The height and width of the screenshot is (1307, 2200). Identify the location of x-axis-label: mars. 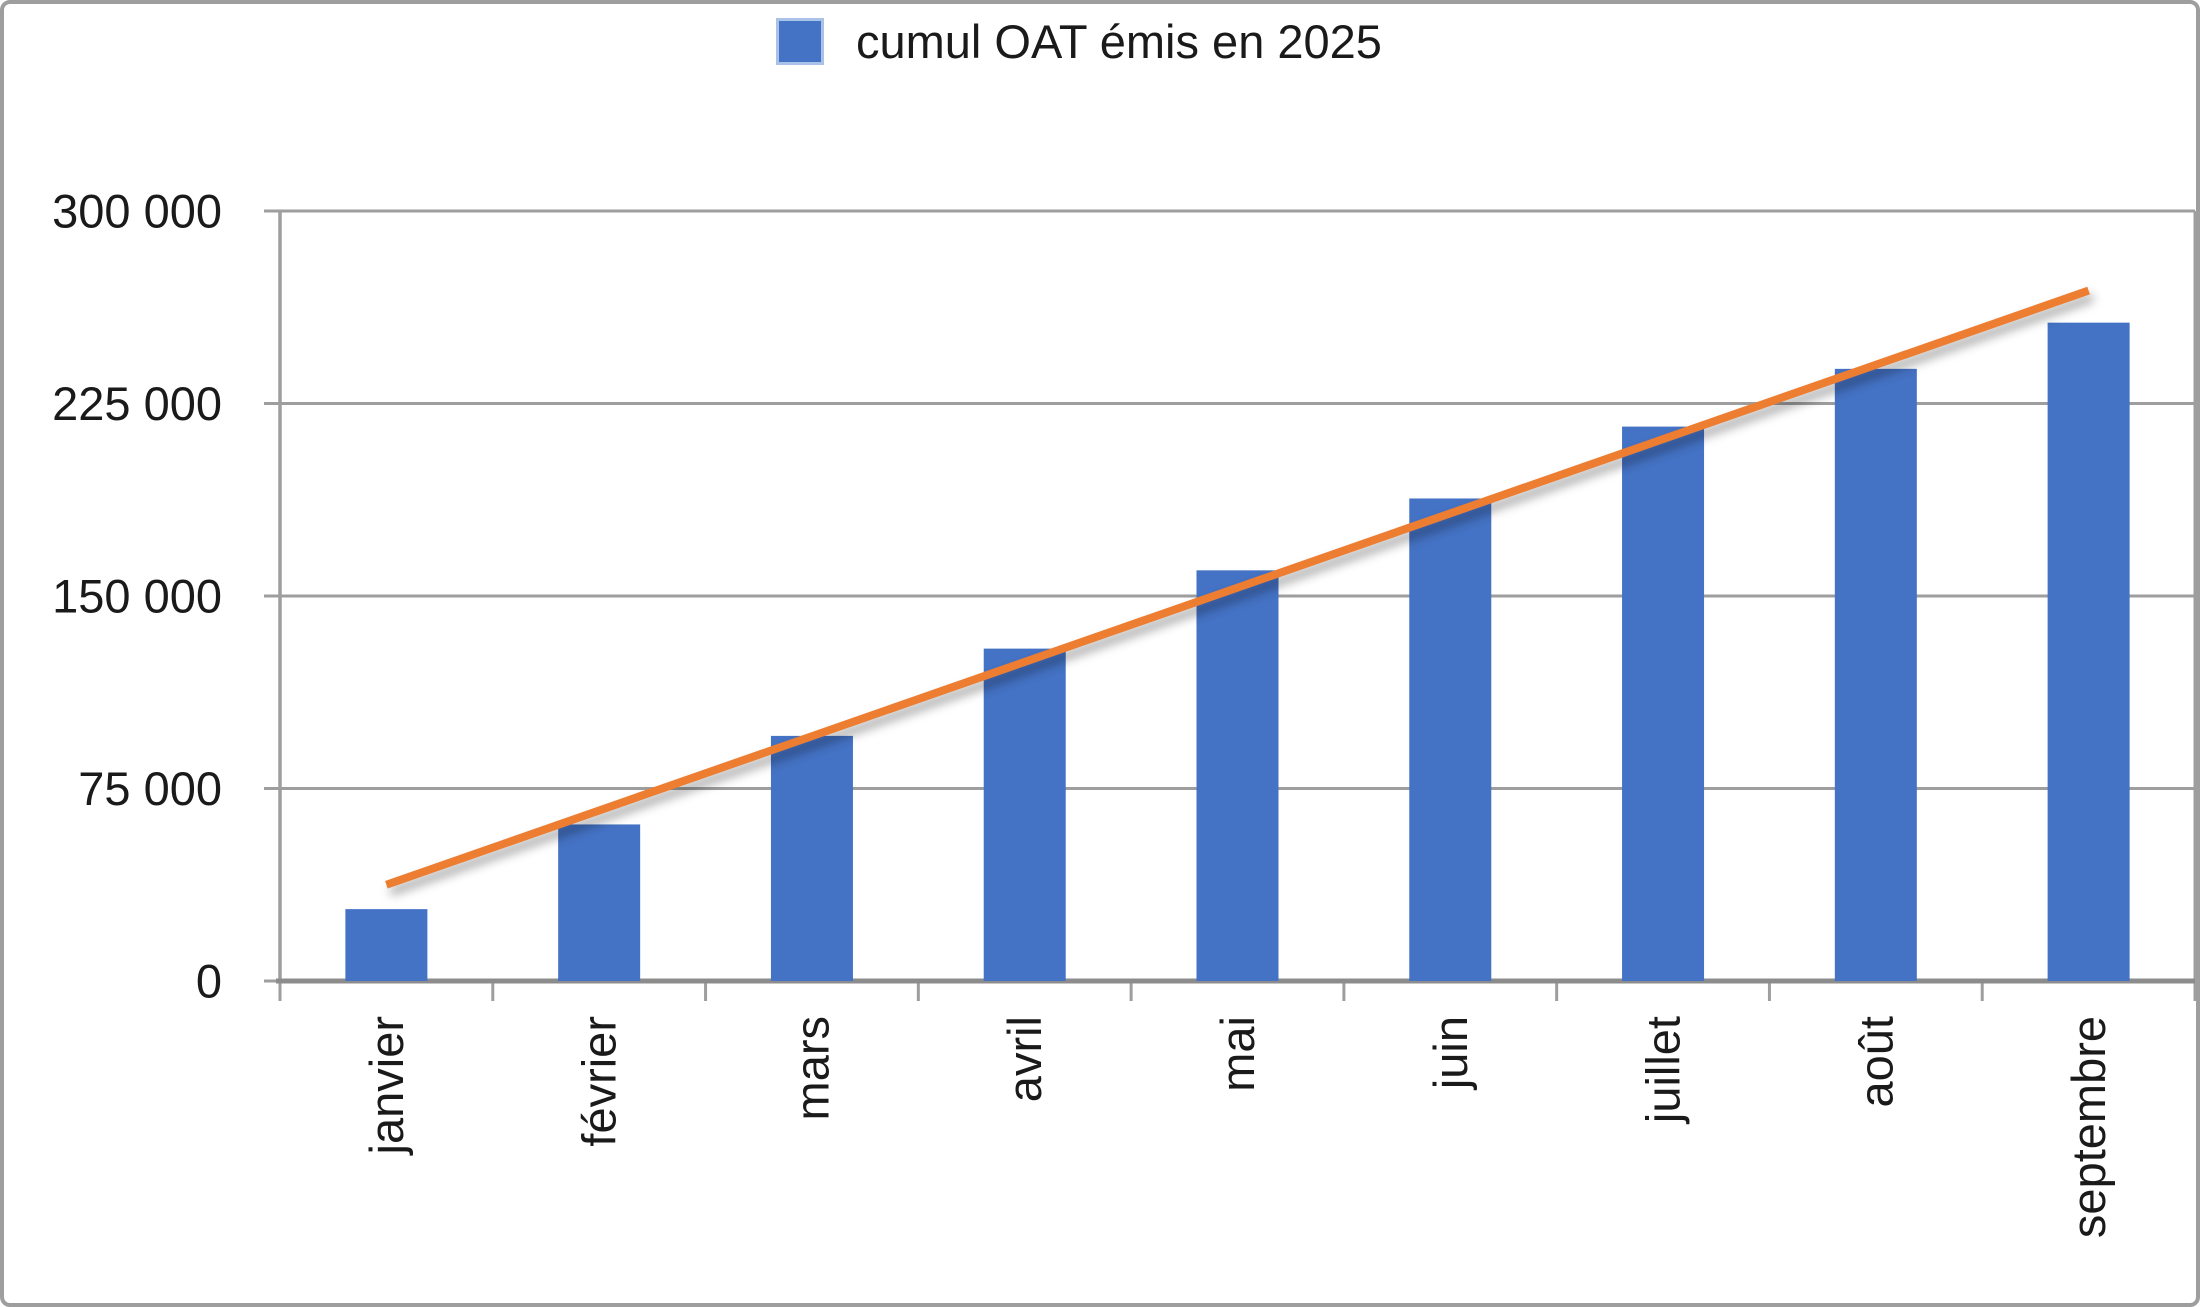
(811, 1068).